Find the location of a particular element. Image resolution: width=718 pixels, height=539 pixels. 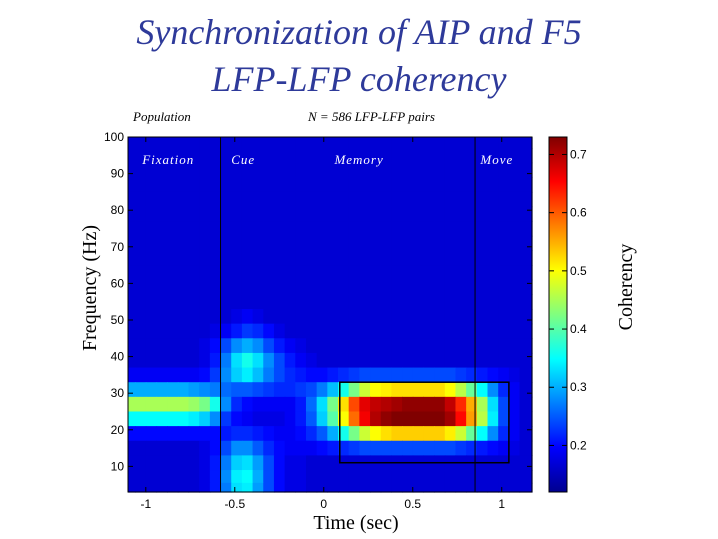

y-tick-label: 80 is located at coordinates (118, 210).